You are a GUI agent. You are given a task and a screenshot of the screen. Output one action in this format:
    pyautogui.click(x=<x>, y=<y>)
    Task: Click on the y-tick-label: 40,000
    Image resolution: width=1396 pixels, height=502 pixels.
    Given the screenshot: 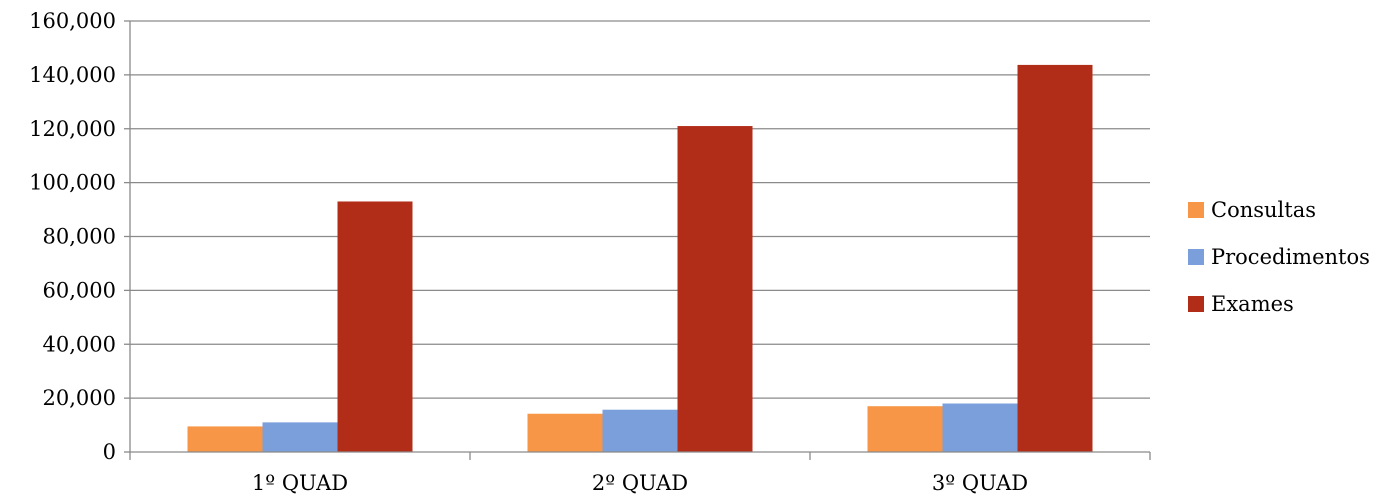 What is the action you would take?
    pyautogui.click(x=79, y=344)
    